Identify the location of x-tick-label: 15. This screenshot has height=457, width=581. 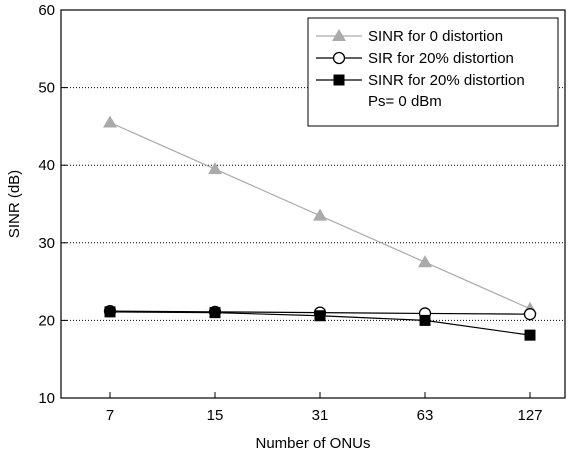
(215, 415).